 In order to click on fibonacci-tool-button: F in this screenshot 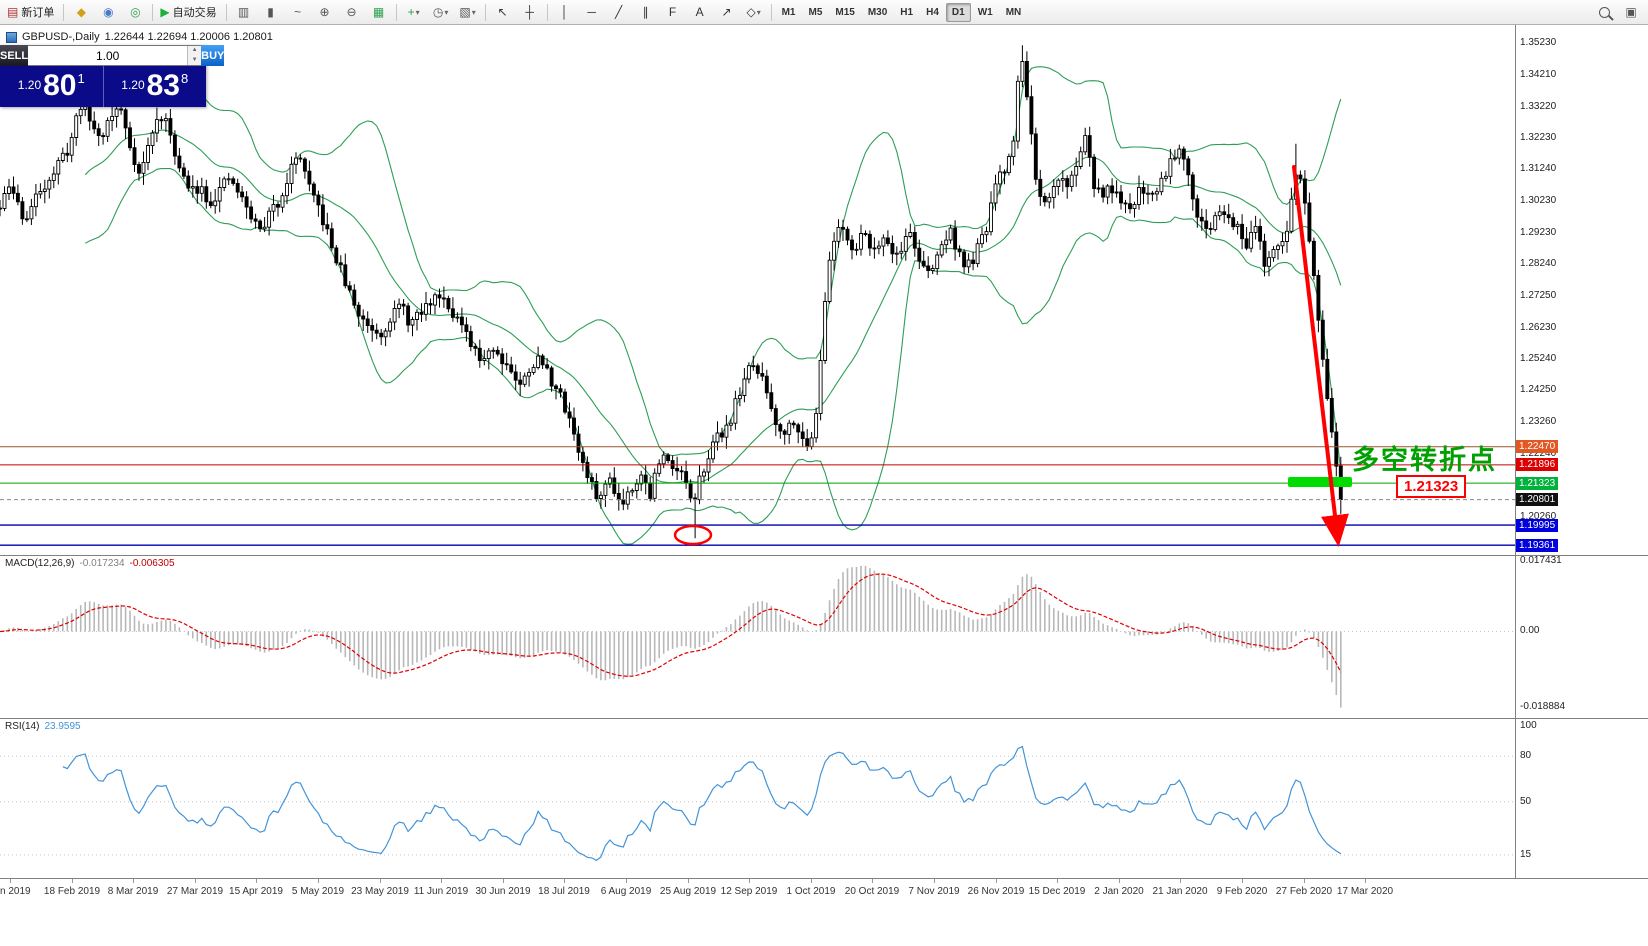, I will do `click(673, 12)`.